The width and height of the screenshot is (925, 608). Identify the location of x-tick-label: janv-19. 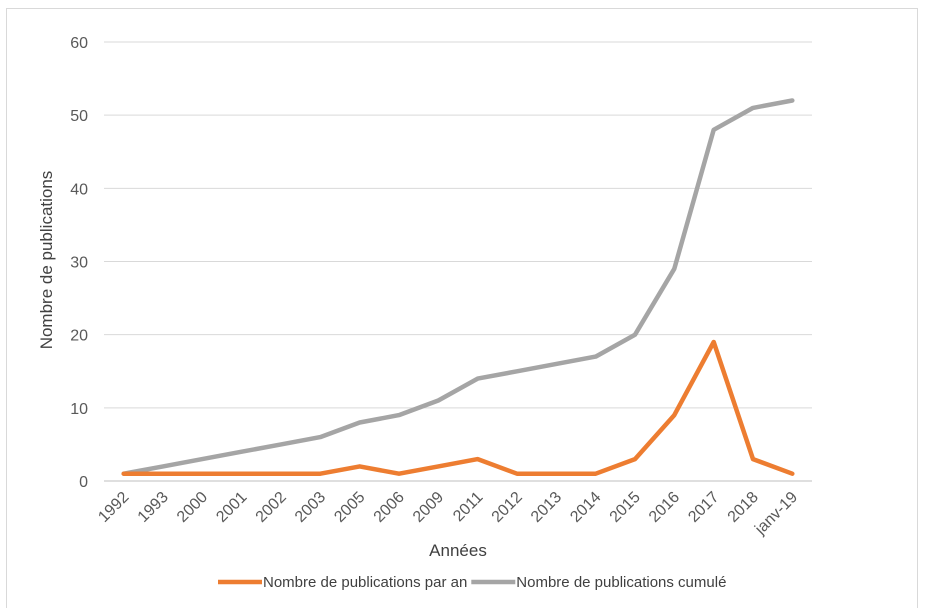
(776, 514).